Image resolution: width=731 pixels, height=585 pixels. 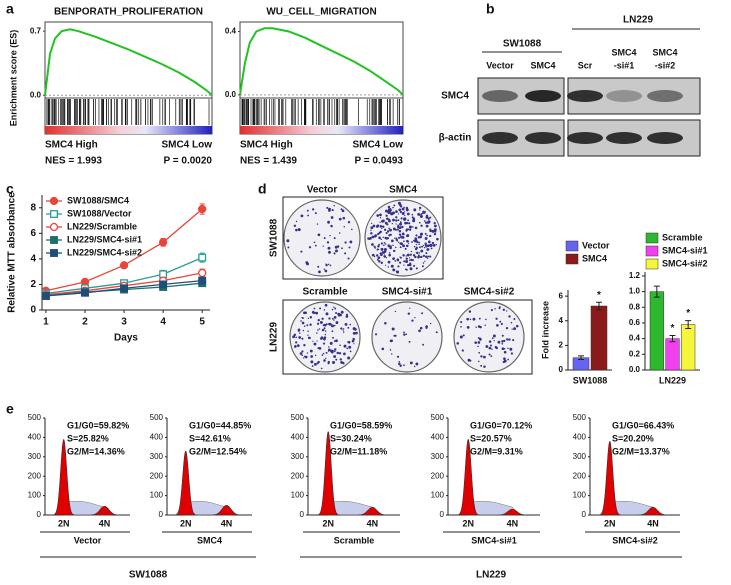 What do you see at coordinates (438, 456) in the screenshot?
I see `y-tick-label: 300` at bounding box center [438, 456].